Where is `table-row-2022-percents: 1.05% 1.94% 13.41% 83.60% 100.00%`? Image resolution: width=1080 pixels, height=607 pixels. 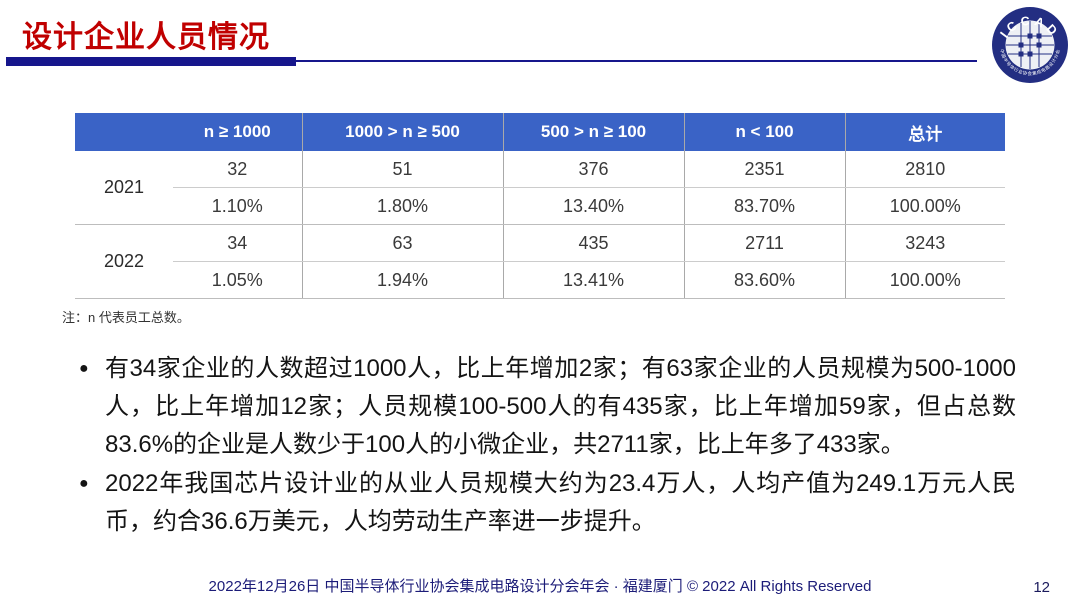
table-row-2022-percents: 1.05% 1.94% 13.41% 83.60% 100.00% is located at coordinates (540, 280).